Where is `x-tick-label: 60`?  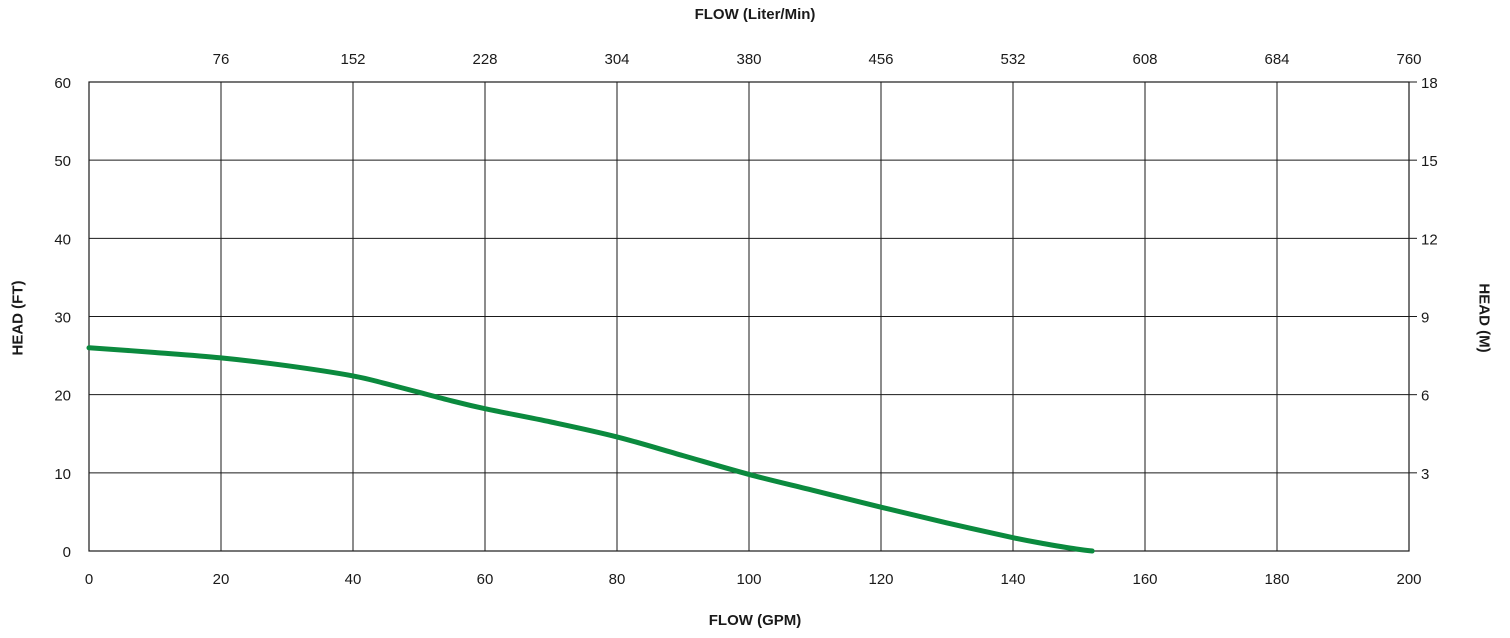
x-tick-label: 60 is located at coordinates (485, 579).